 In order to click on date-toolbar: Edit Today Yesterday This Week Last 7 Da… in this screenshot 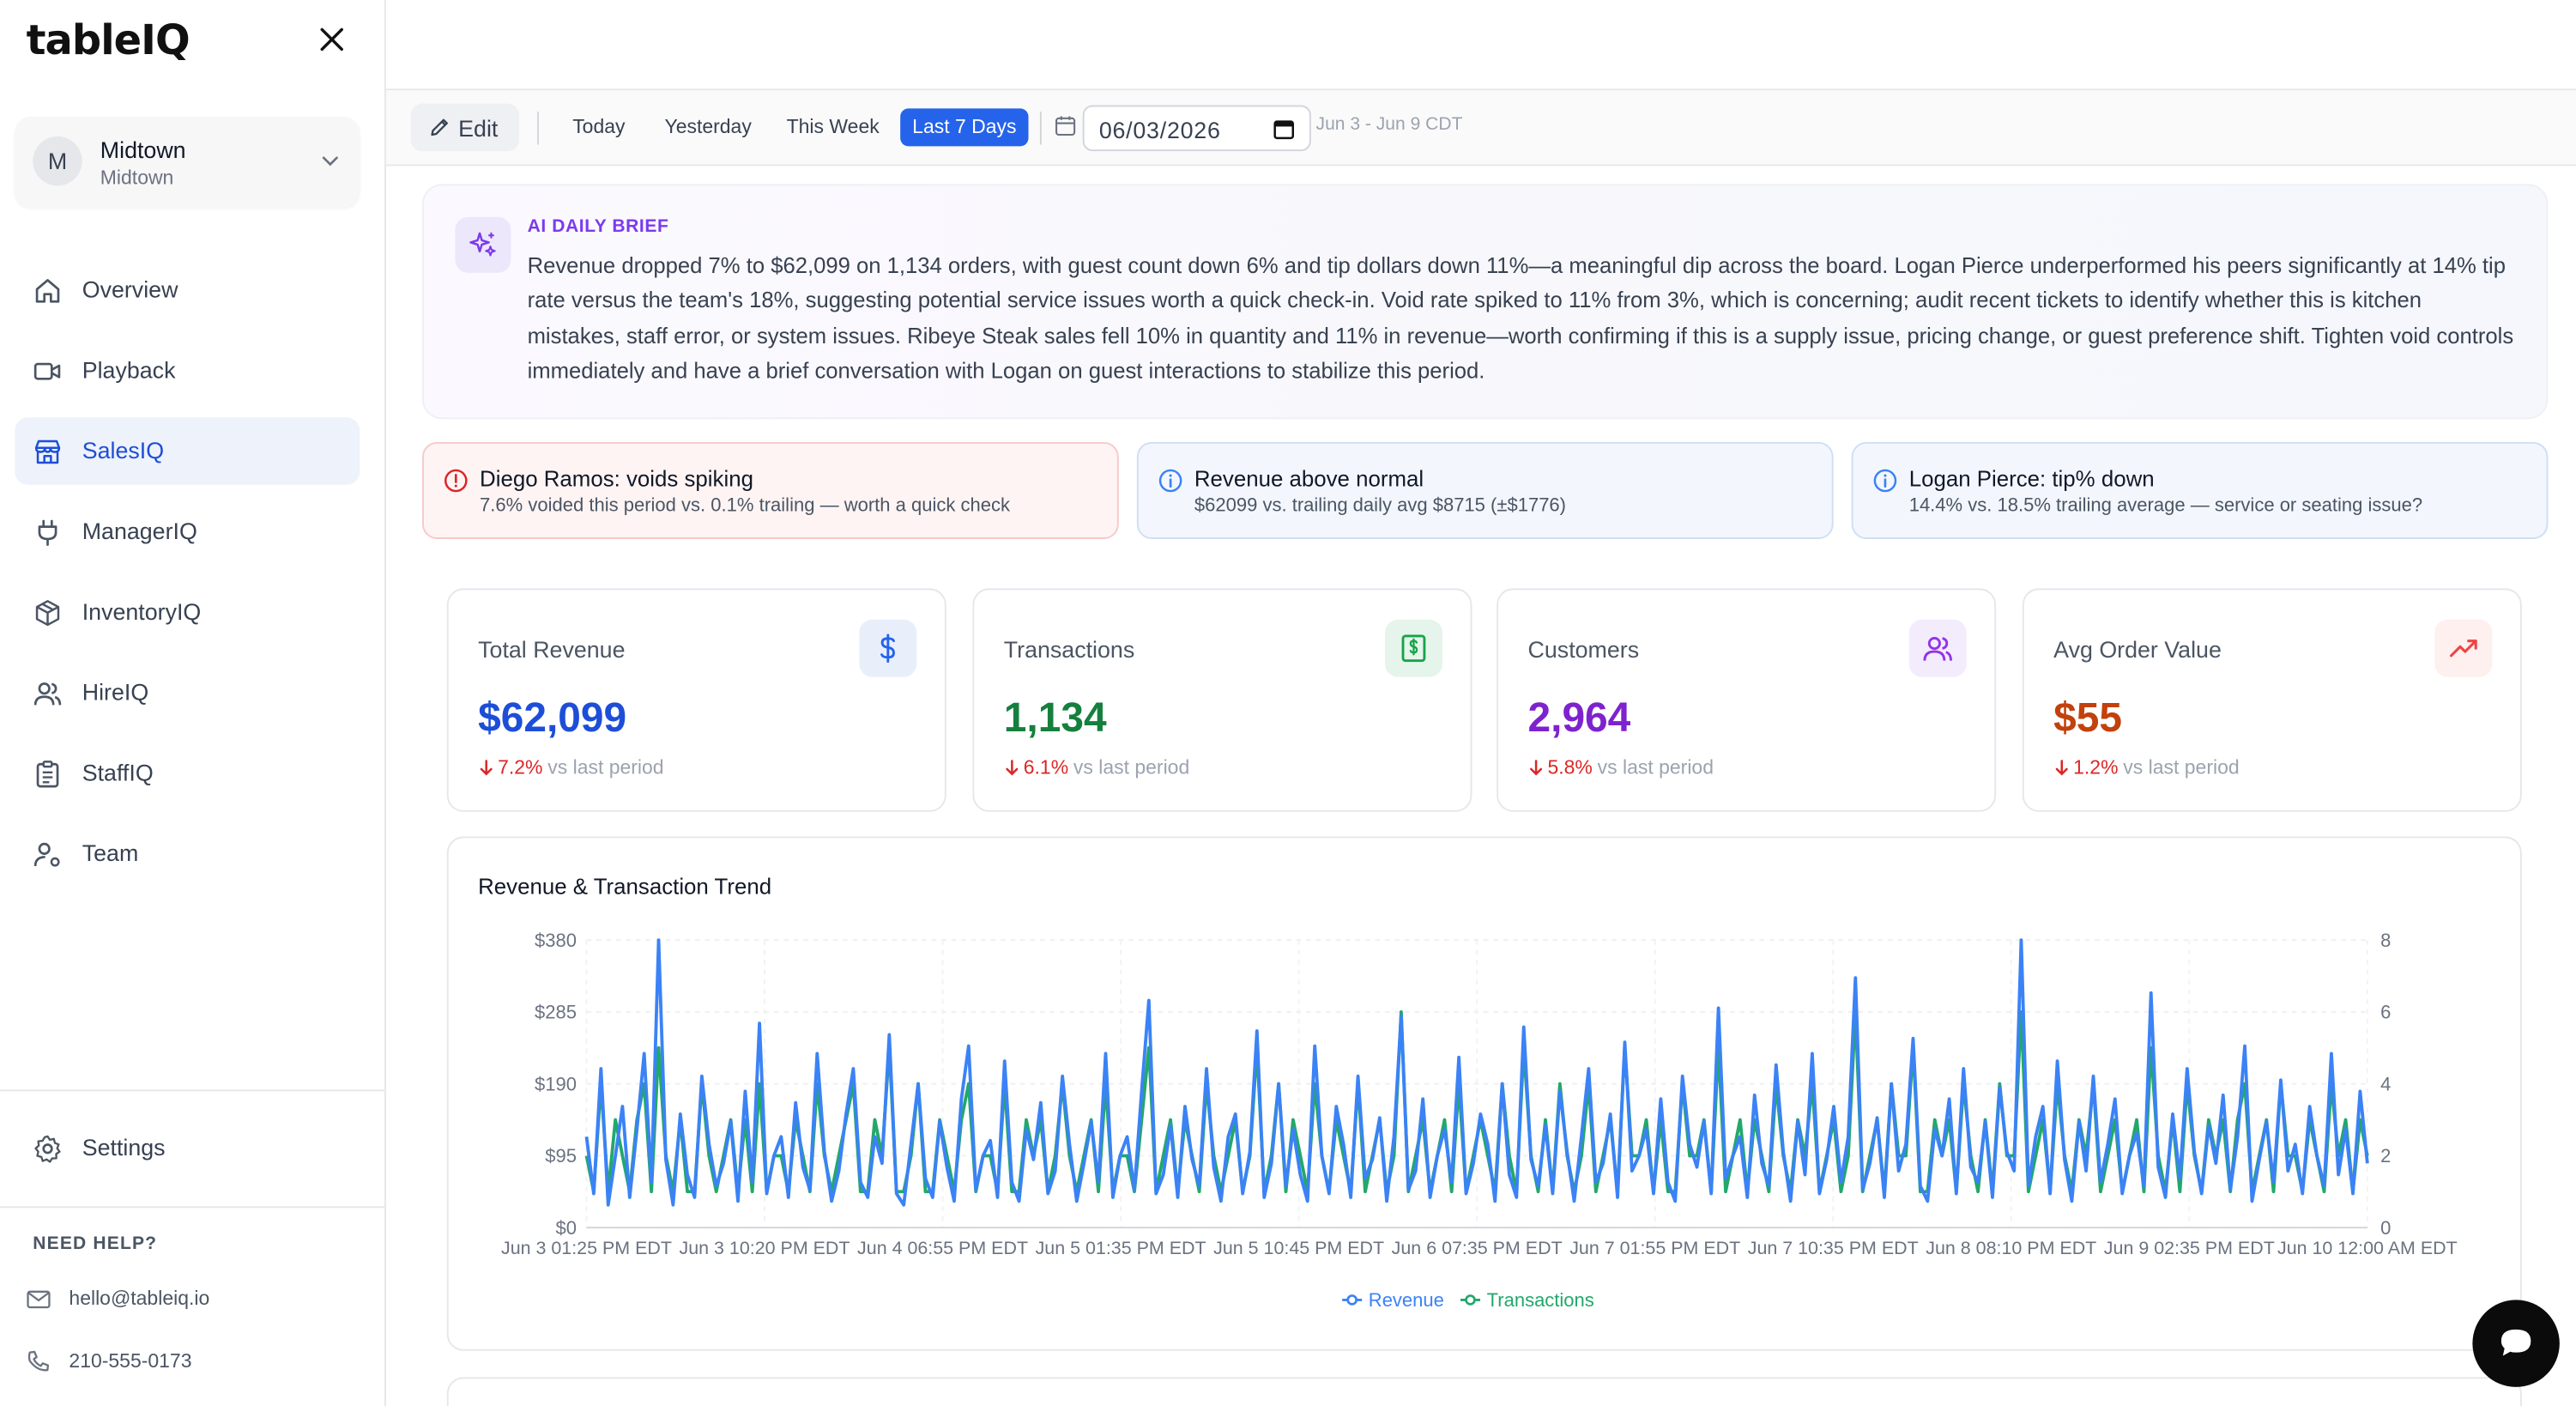, I will do `click(1480, 128)`.